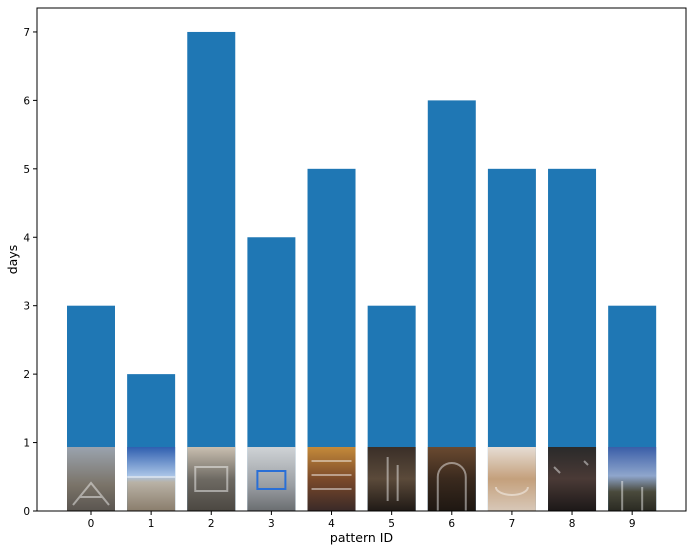  What do you see at coordinates (30, 272) in the screenshot?
I see `y-axis: 0 1 2 3 4 5 6 7` at bounding box center [30, 272].